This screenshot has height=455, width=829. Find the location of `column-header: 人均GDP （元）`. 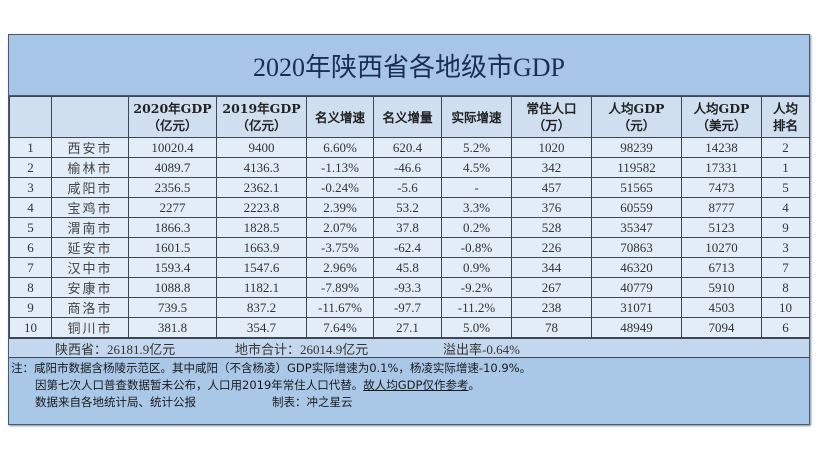

column-header: 人均GDP （元） is located at coordinates (636, 117).